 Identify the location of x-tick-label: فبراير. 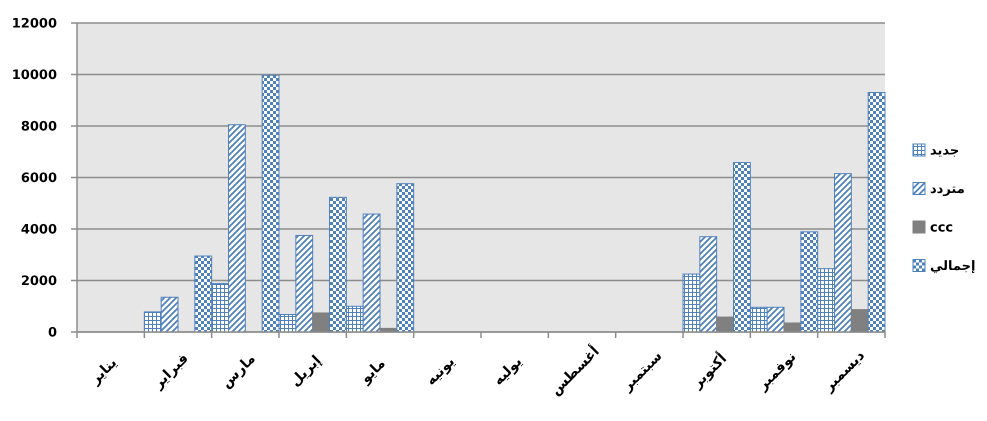
(171, 371).